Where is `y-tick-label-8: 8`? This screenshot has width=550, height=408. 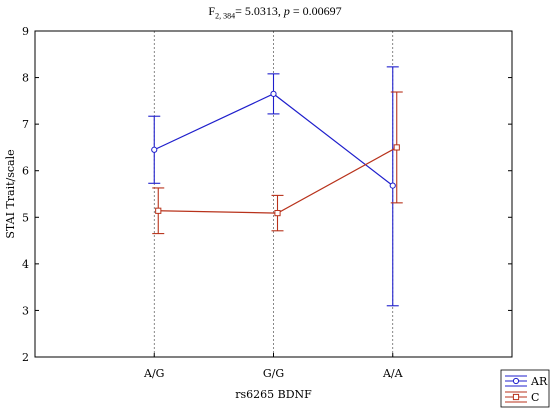 y-tick-label-8: 8 is located at coordinates (25, 78).